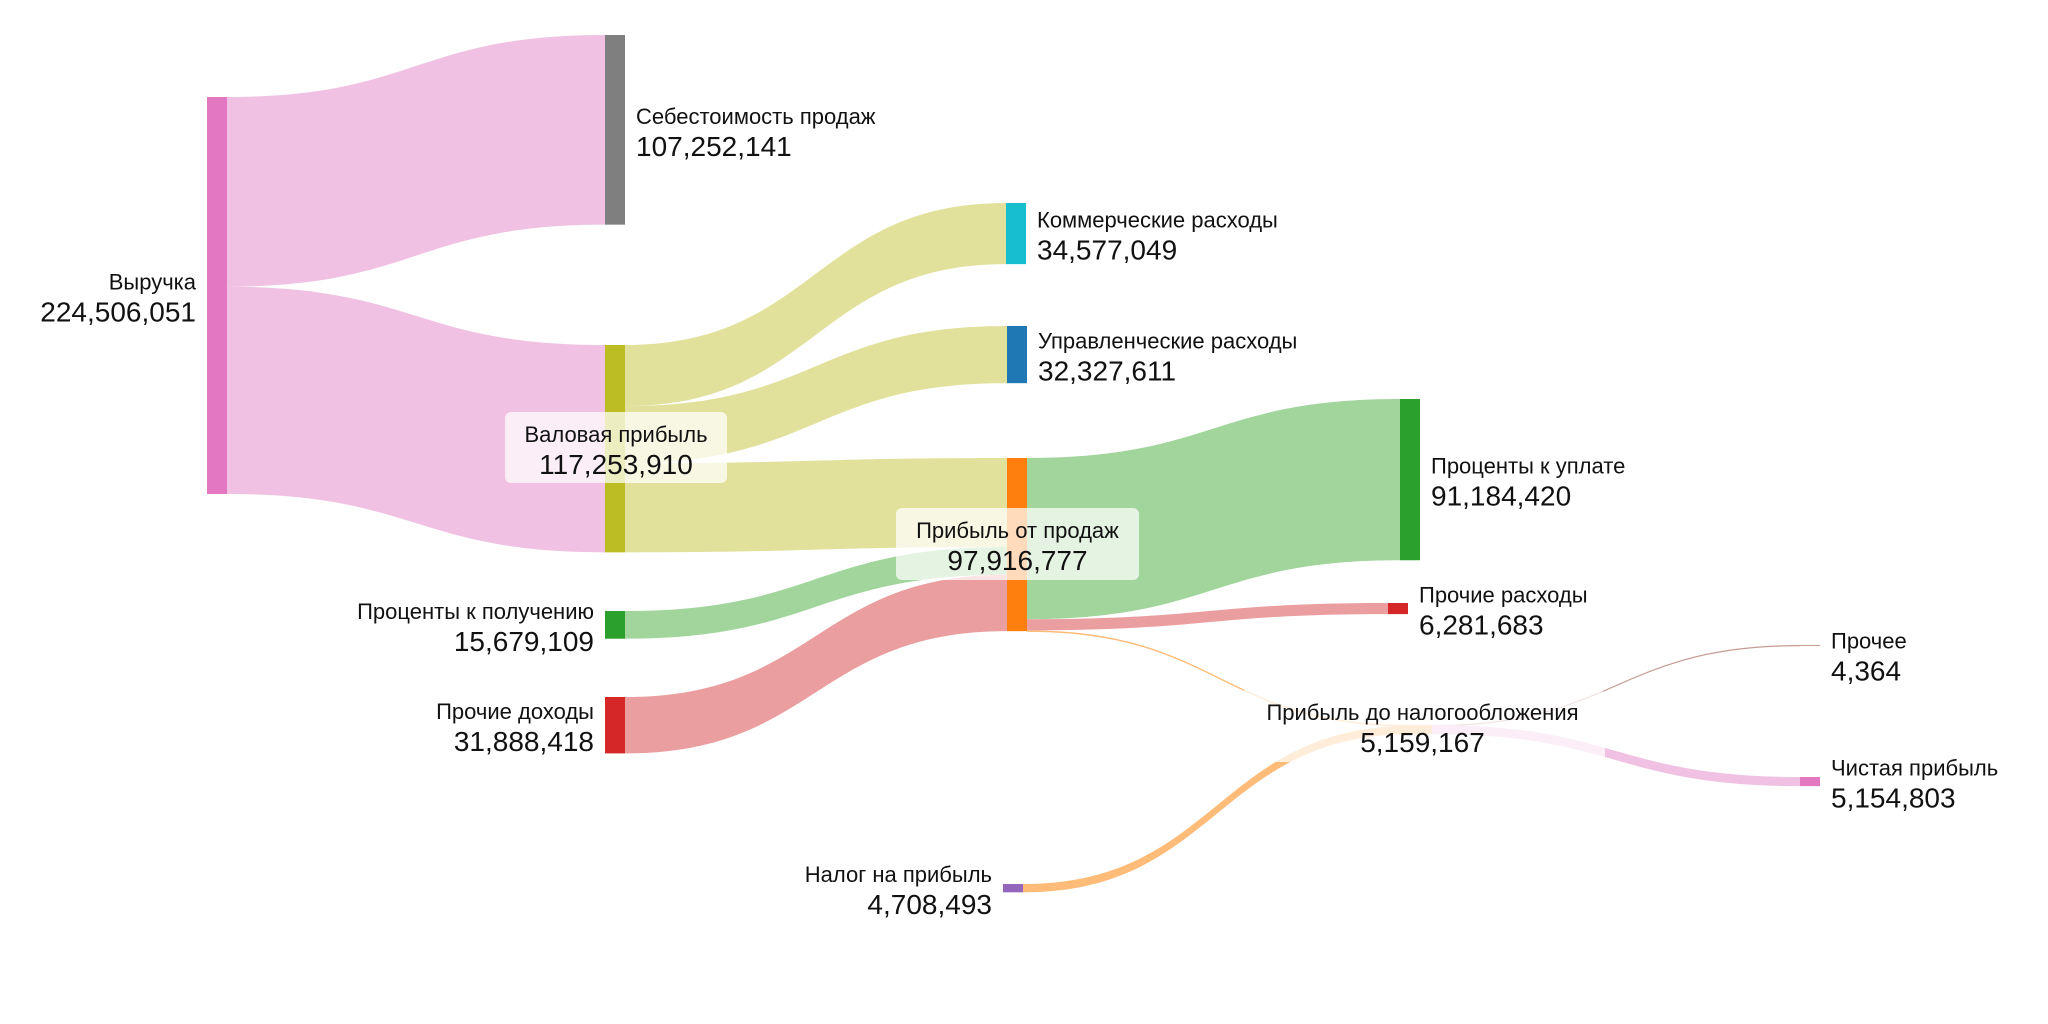  I want to click on node-value-label: 91,184,420, so click(1501, 496).